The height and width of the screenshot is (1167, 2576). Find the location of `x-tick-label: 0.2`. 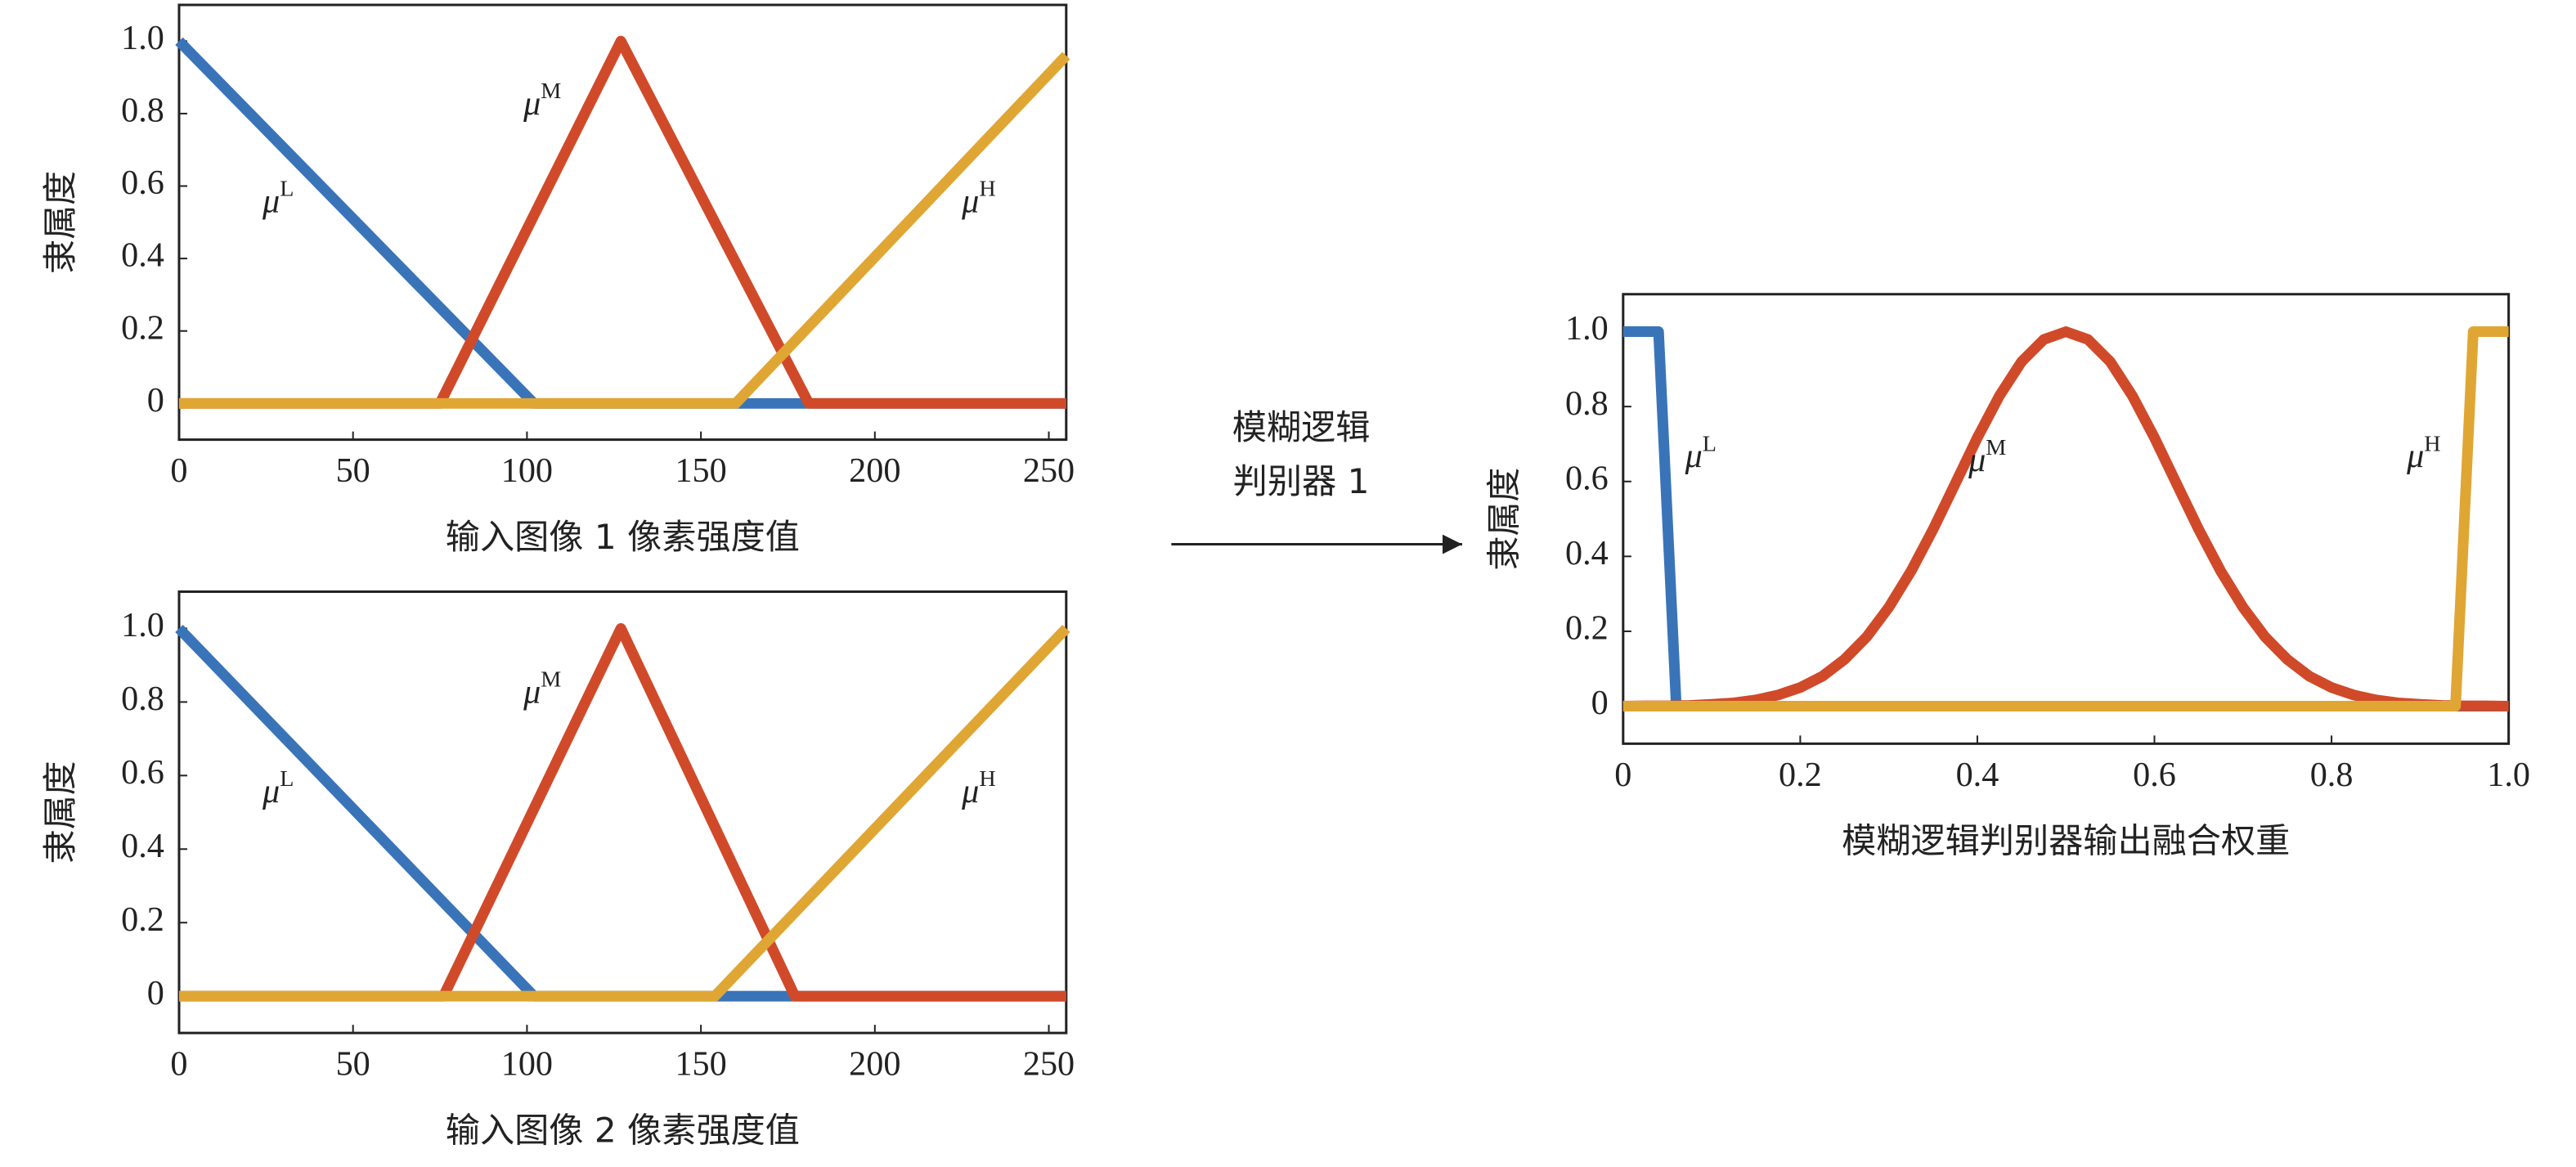

x-tick-label: 0.2 is located at coordinates (1801, 775).